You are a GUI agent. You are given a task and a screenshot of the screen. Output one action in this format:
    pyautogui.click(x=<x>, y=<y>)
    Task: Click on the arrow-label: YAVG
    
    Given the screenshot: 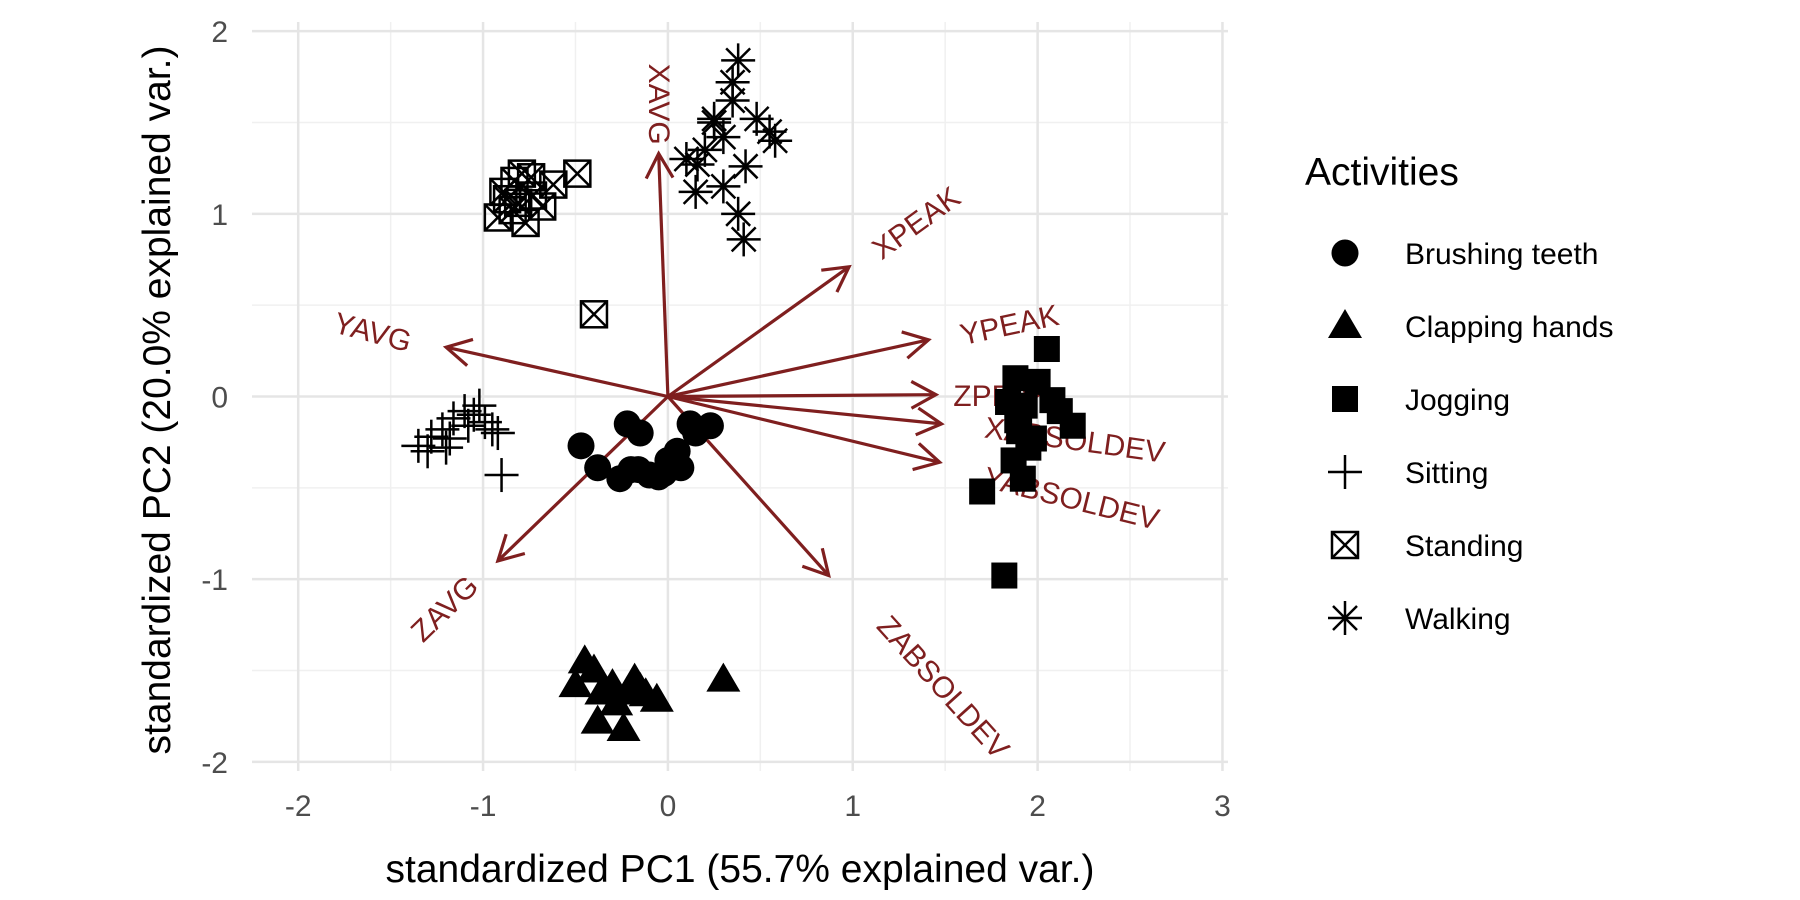 What is the action you would take?
    pyautogui.click(x=372, y=333)
    